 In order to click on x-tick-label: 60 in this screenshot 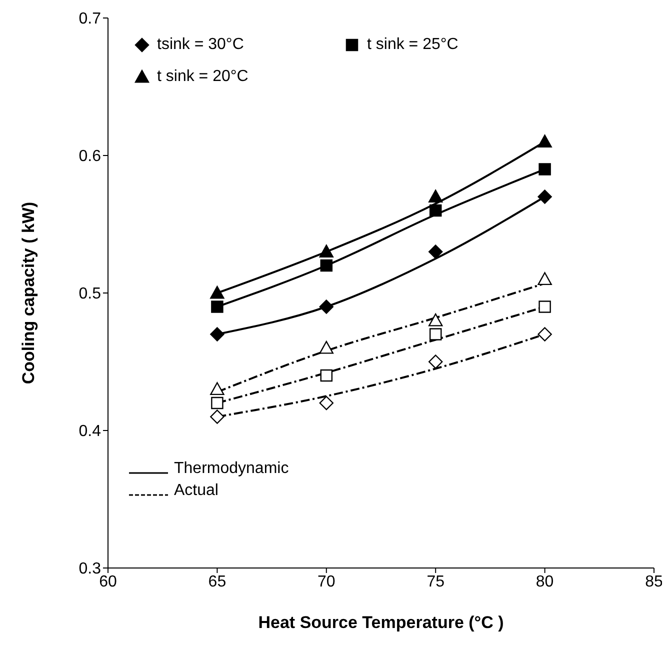, I will do `click(108, 581)`.